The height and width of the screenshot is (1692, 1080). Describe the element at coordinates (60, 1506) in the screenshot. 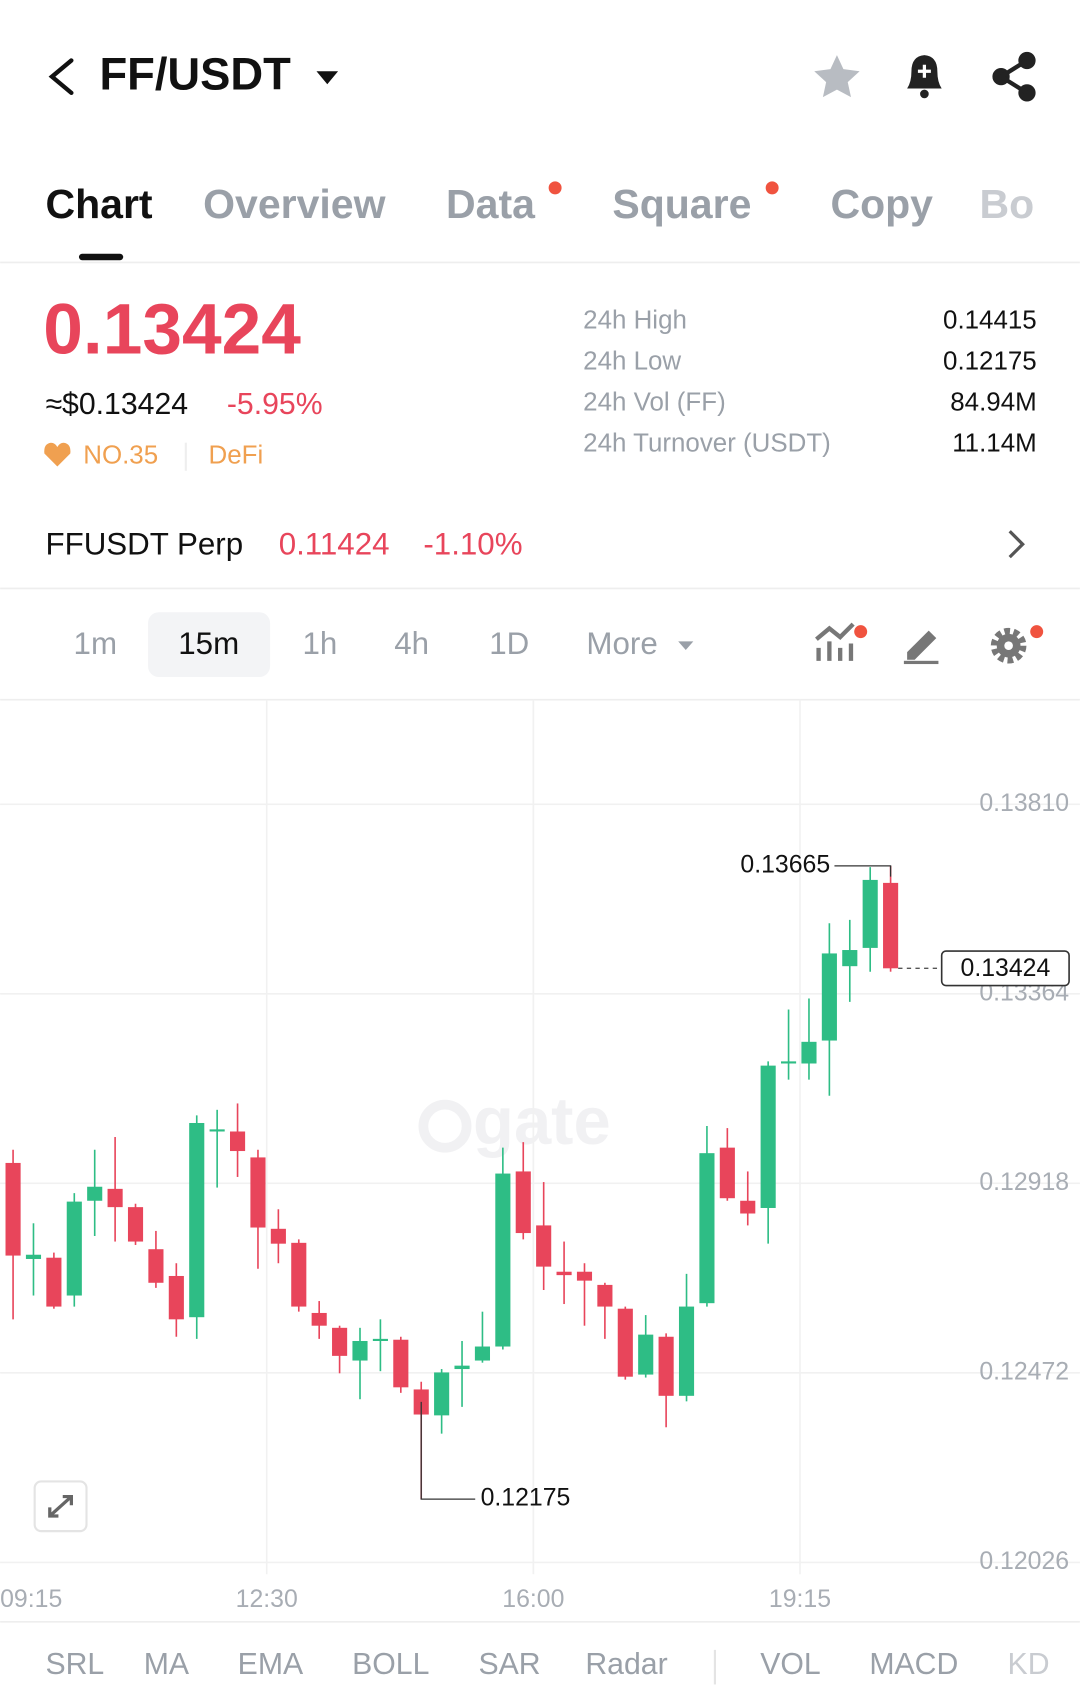

I see `expand-button` at that location.